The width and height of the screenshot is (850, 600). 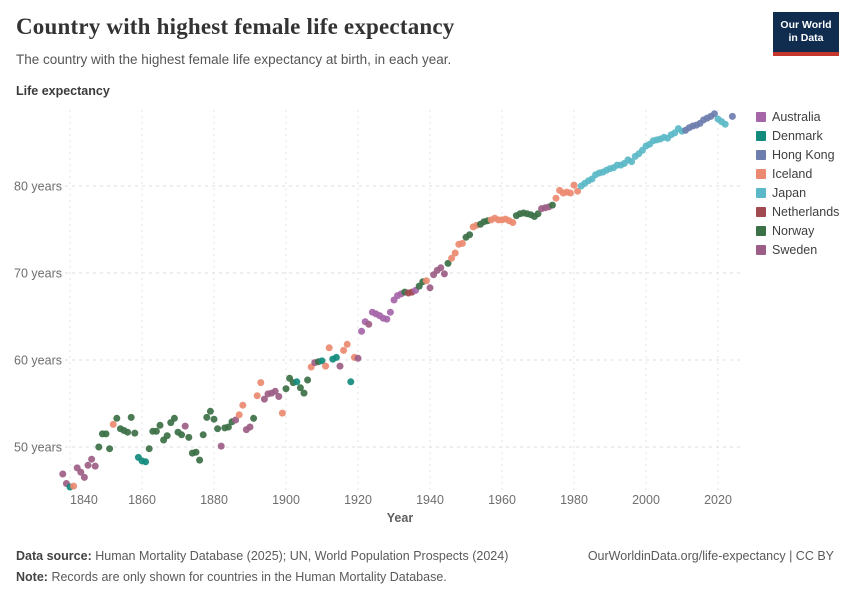 What do you see at coordinates (574, 500) in the screenshot?
I see `x-tick-label: 1980` at bounding box center [574, 500].